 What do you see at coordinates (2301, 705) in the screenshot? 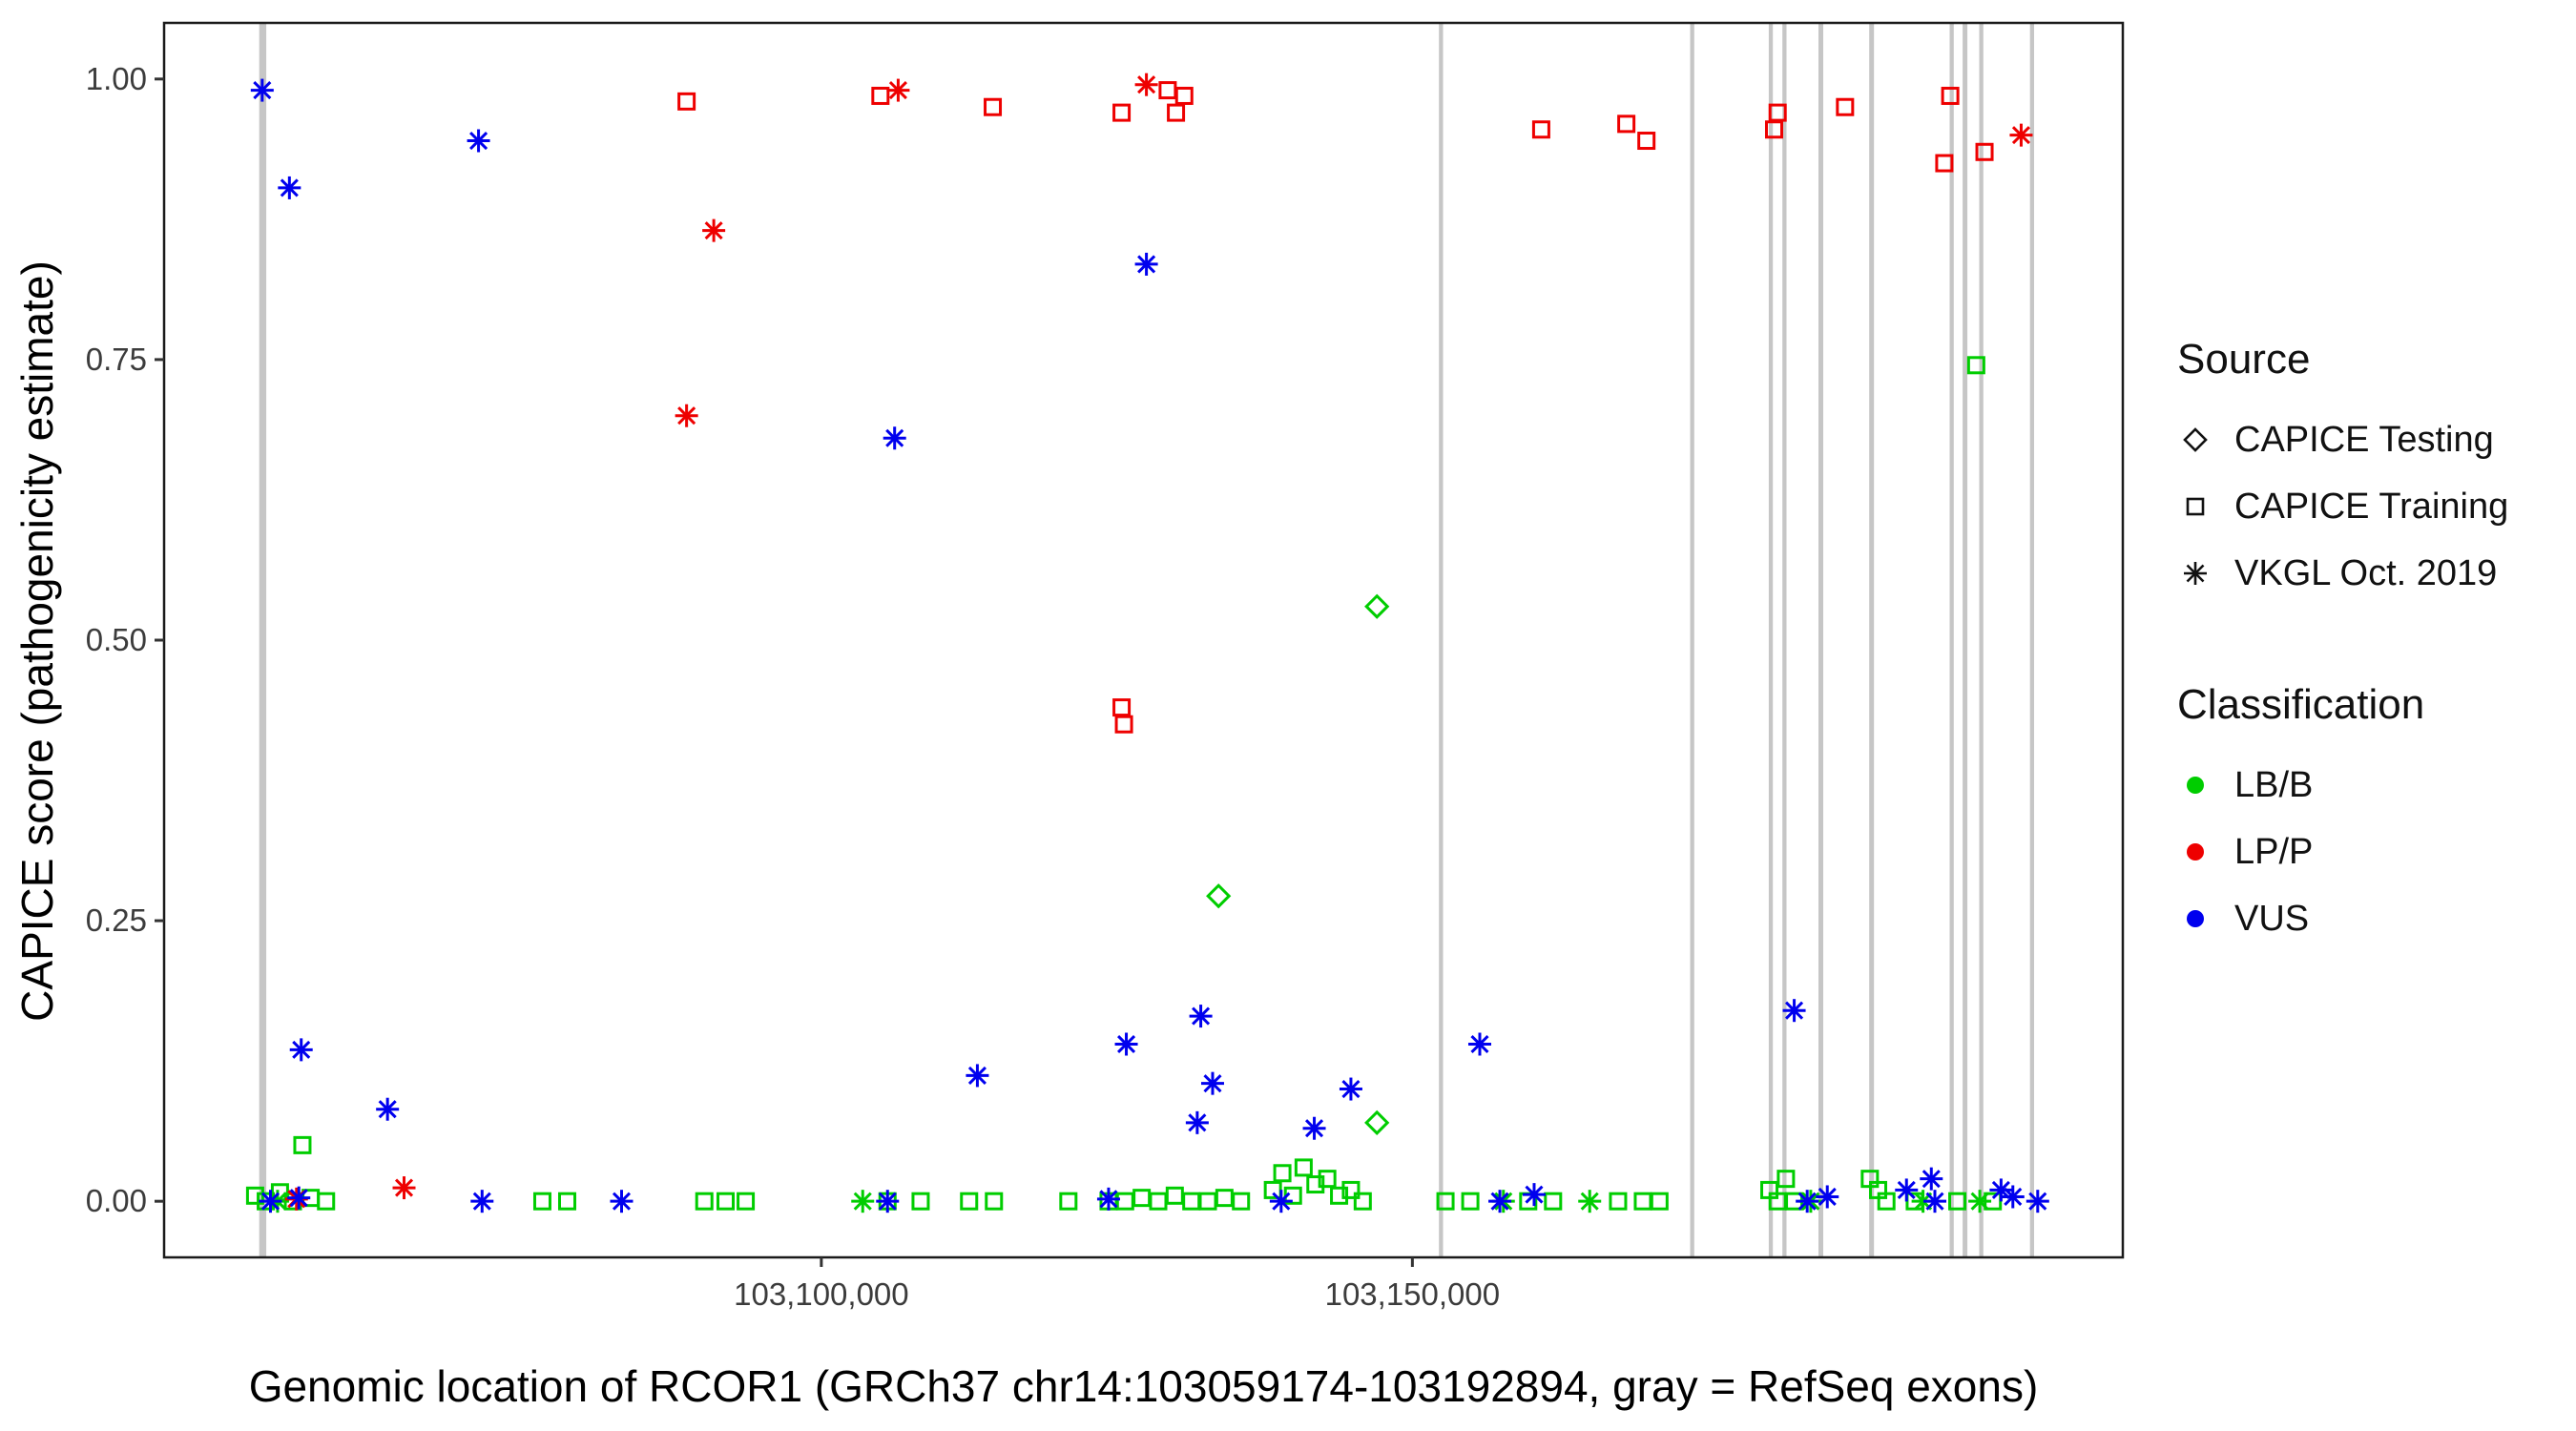
I see `legend-classification-title: Classification` at bounding box center [2301, 705].